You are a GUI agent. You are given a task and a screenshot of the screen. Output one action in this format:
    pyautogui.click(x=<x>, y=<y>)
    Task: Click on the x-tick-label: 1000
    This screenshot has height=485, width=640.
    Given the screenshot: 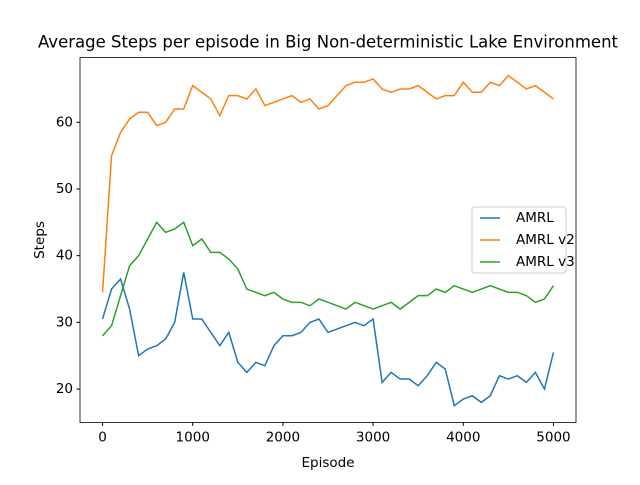 What is the action you would take?
    pyautogui.click(x=193, y=437)
    